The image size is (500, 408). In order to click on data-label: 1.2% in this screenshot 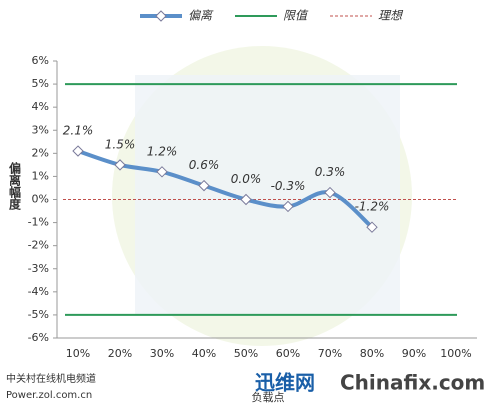, I will do `click(162, 151)`.